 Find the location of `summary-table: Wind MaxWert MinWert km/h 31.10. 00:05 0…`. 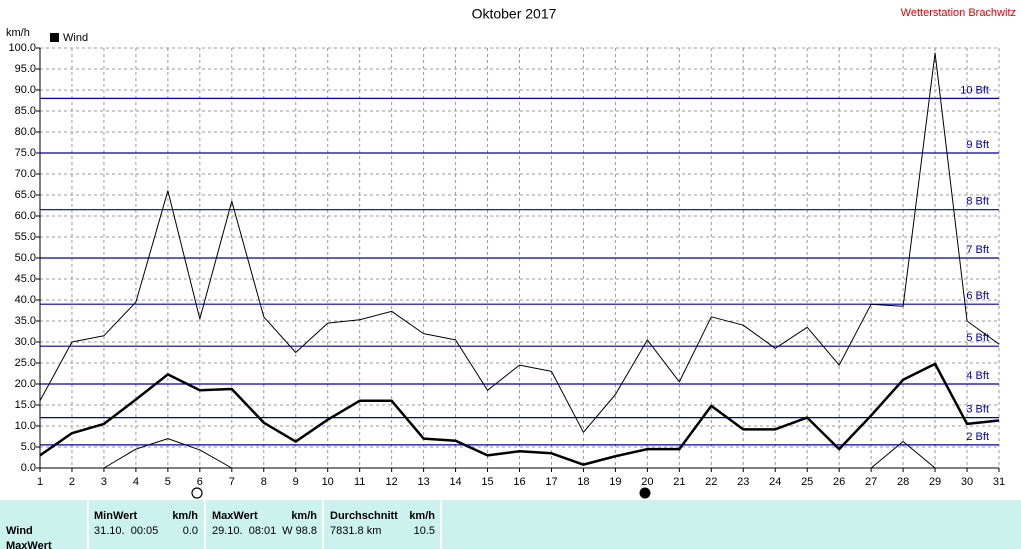

summary-table: Wind MaxWert MinWert km/h 31.10. 00:05 0… is located at coordinates (510, 524).